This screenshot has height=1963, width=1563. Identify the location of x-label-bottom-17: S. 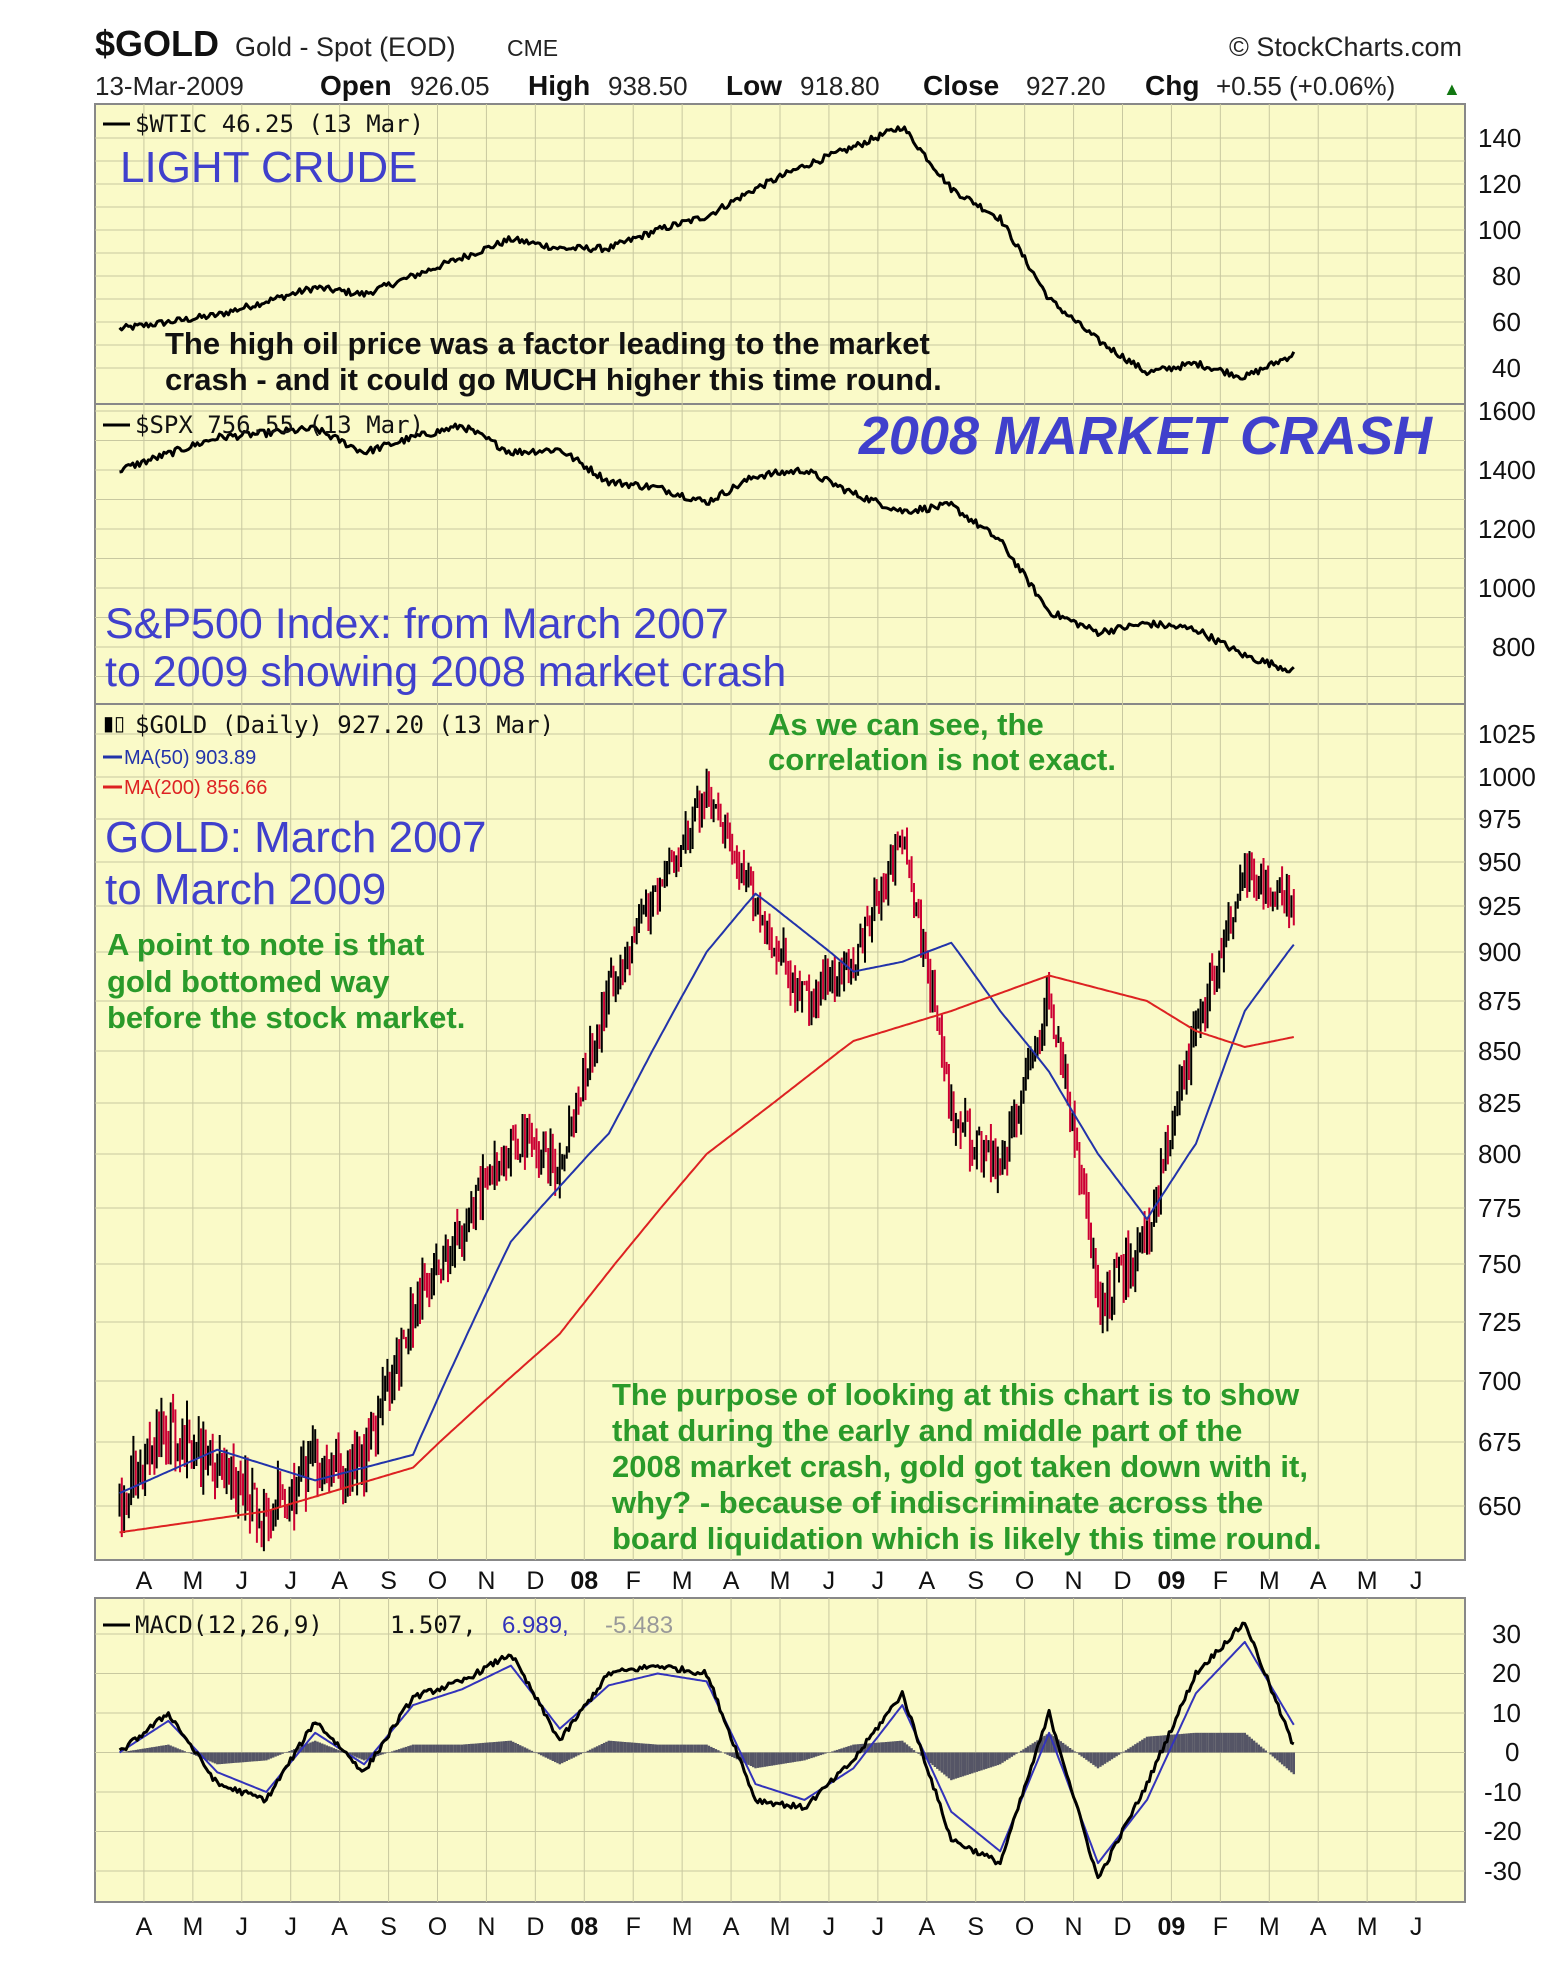
(975, 1927).